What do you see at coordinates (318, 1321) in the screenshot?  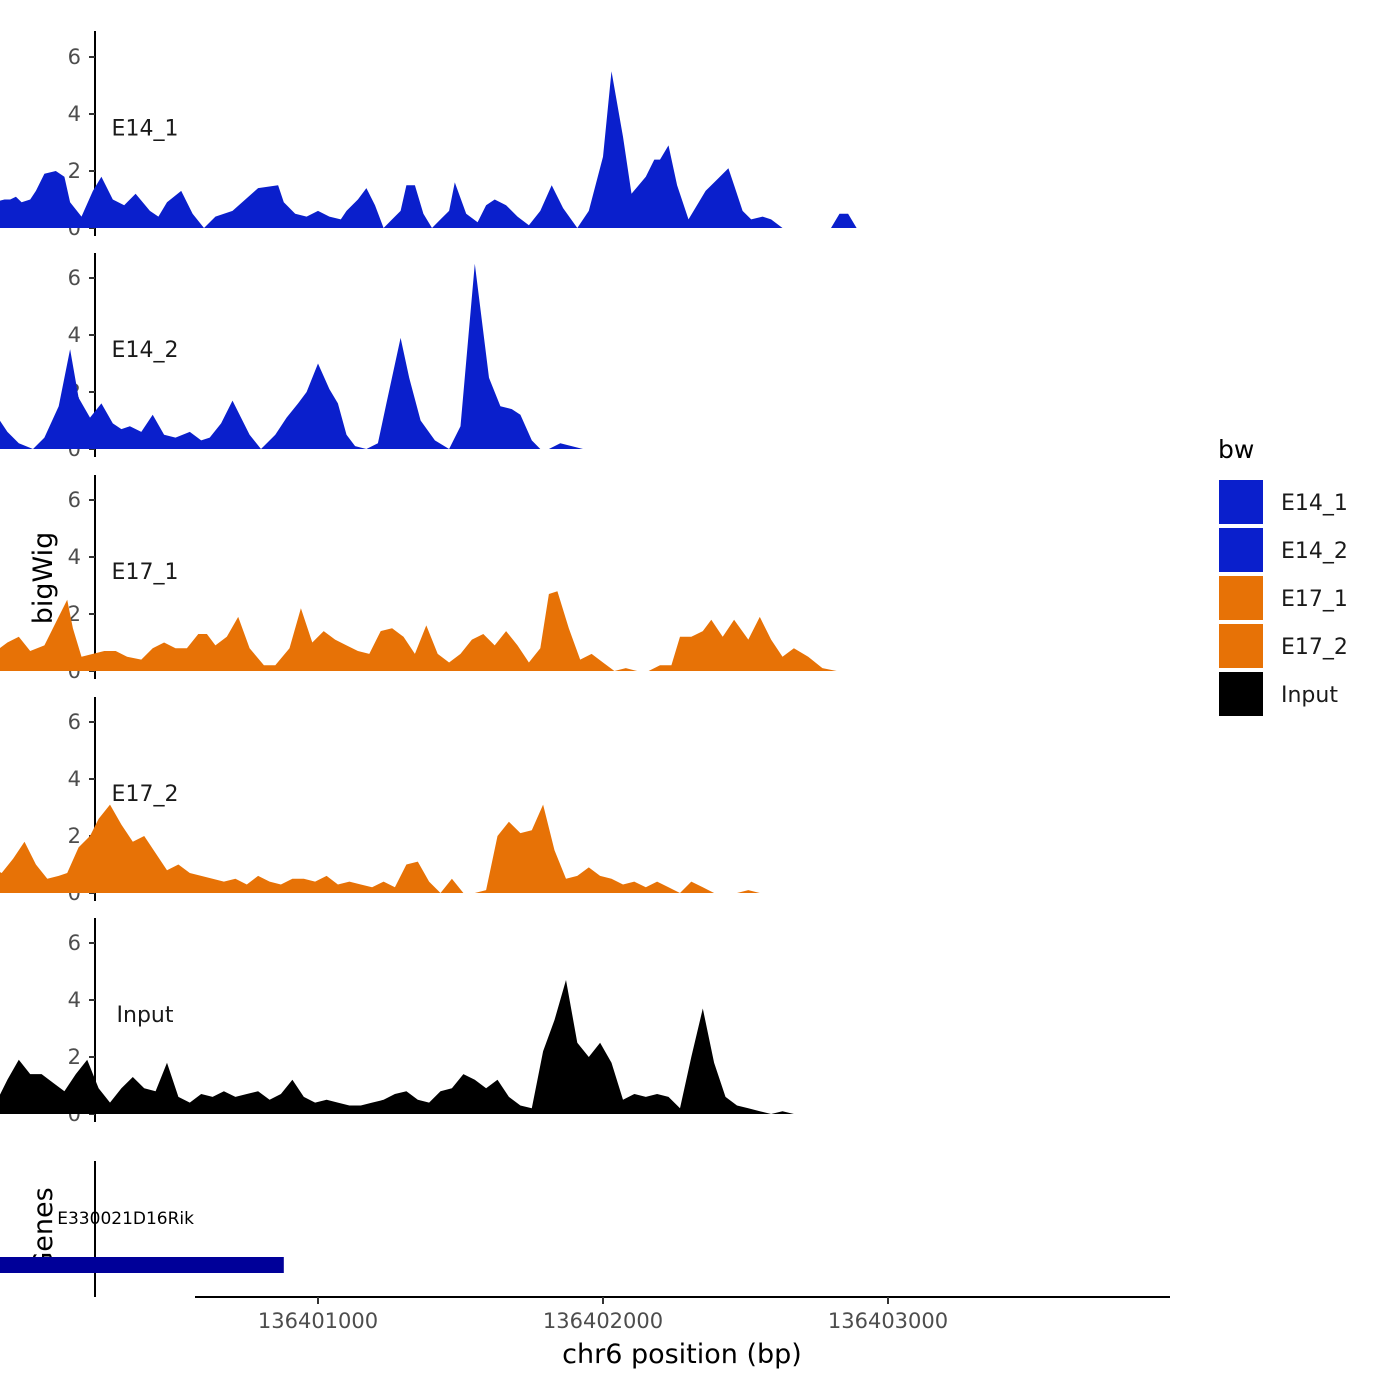 I see `x-tick-label: 136401000` at bounding box center [318, 1321].